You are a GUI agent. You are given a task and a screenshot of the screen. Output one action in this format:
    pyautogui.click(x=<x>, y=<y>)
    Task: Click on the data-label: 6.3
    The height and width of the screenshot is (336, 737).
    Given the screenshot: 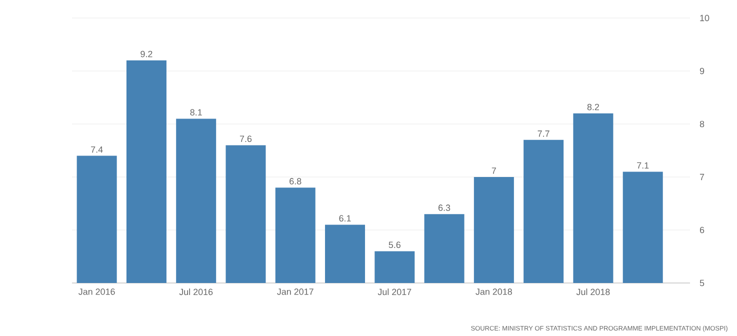 What is the action you would take?
    pyautogui.click(x=444, y=207)
    